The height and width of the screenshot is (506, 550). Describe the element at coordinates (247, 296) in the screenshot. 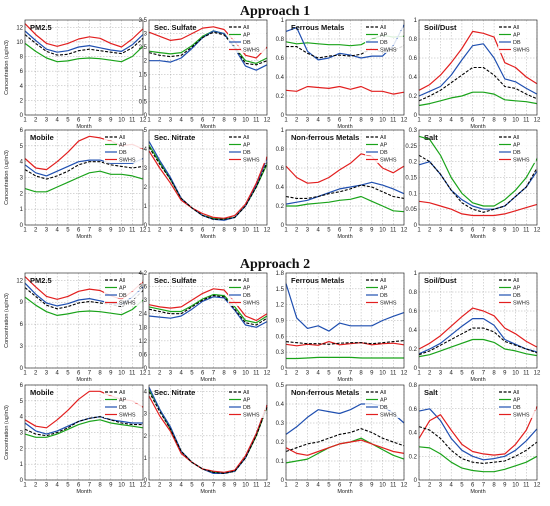

I see `legend-label-db: DB` at that location.